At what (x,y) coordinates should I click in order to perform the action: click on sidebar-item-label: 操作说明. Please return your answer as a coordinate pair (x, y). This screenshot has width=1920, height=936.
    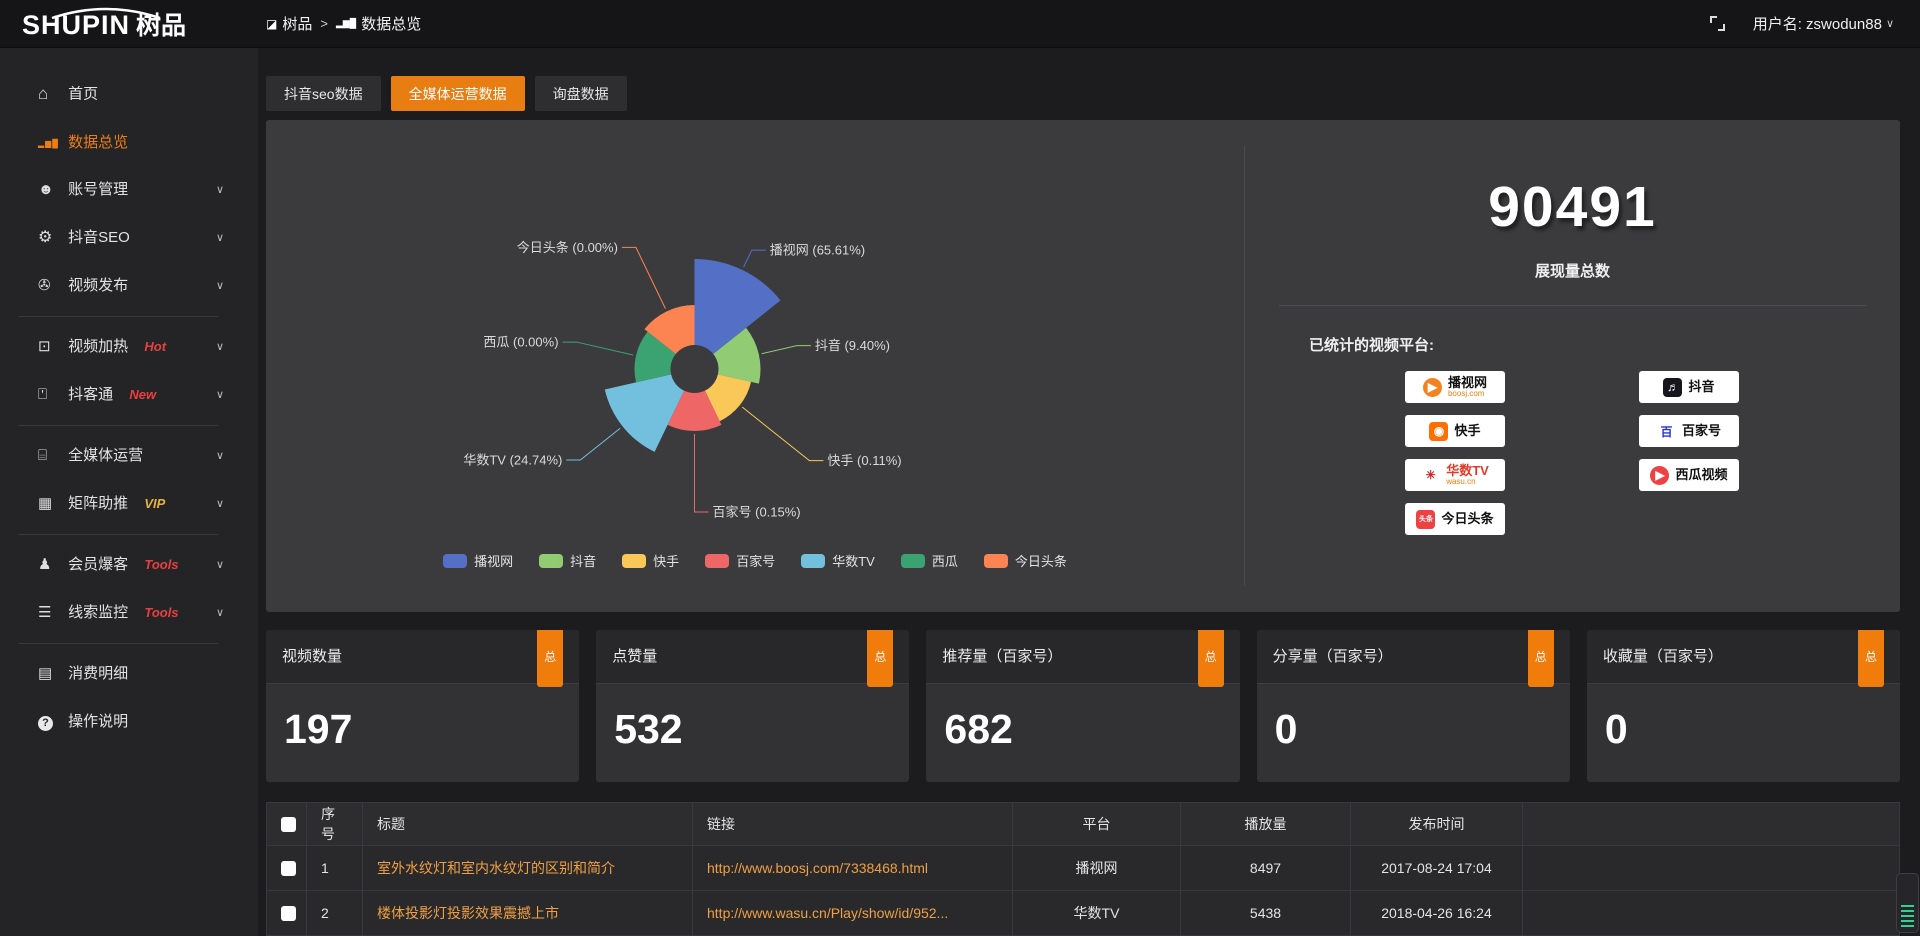
    Looking at the image, I should click on (98, 721).